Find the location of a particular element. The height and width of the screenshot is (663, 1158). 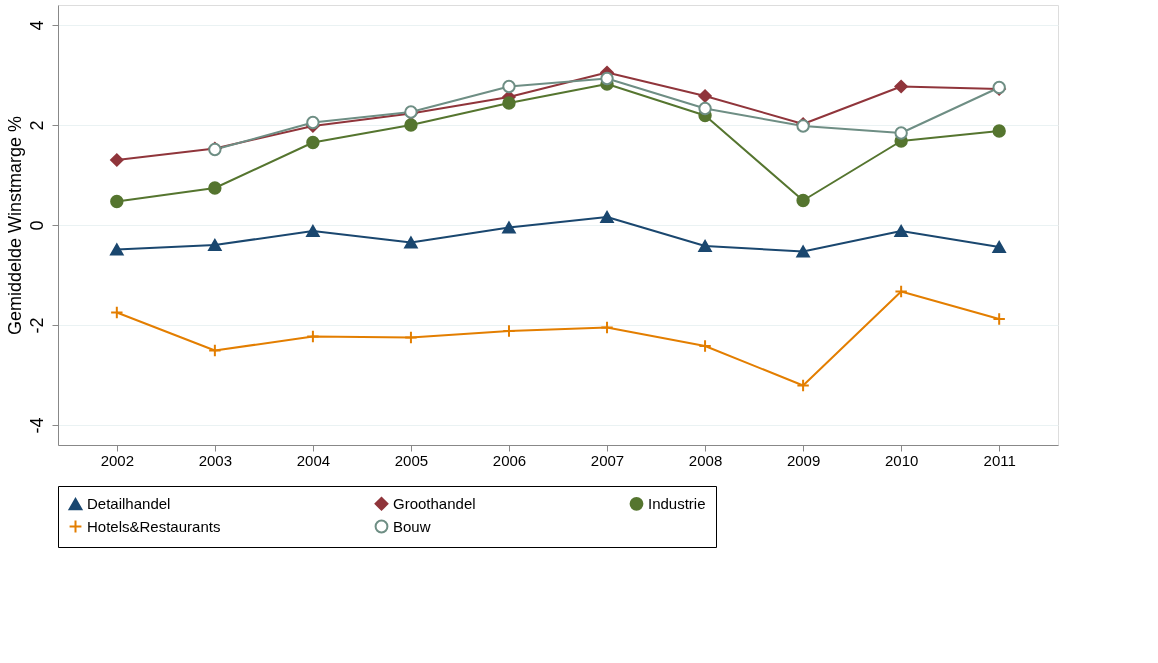

x-tick-label: 2003 is located at coordinates (215, 460).